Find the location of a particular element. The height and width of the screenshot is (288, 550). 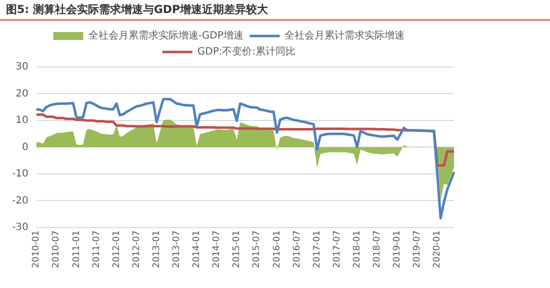

x-tick-label: 2019-07 is located at coordinates (417, 249).